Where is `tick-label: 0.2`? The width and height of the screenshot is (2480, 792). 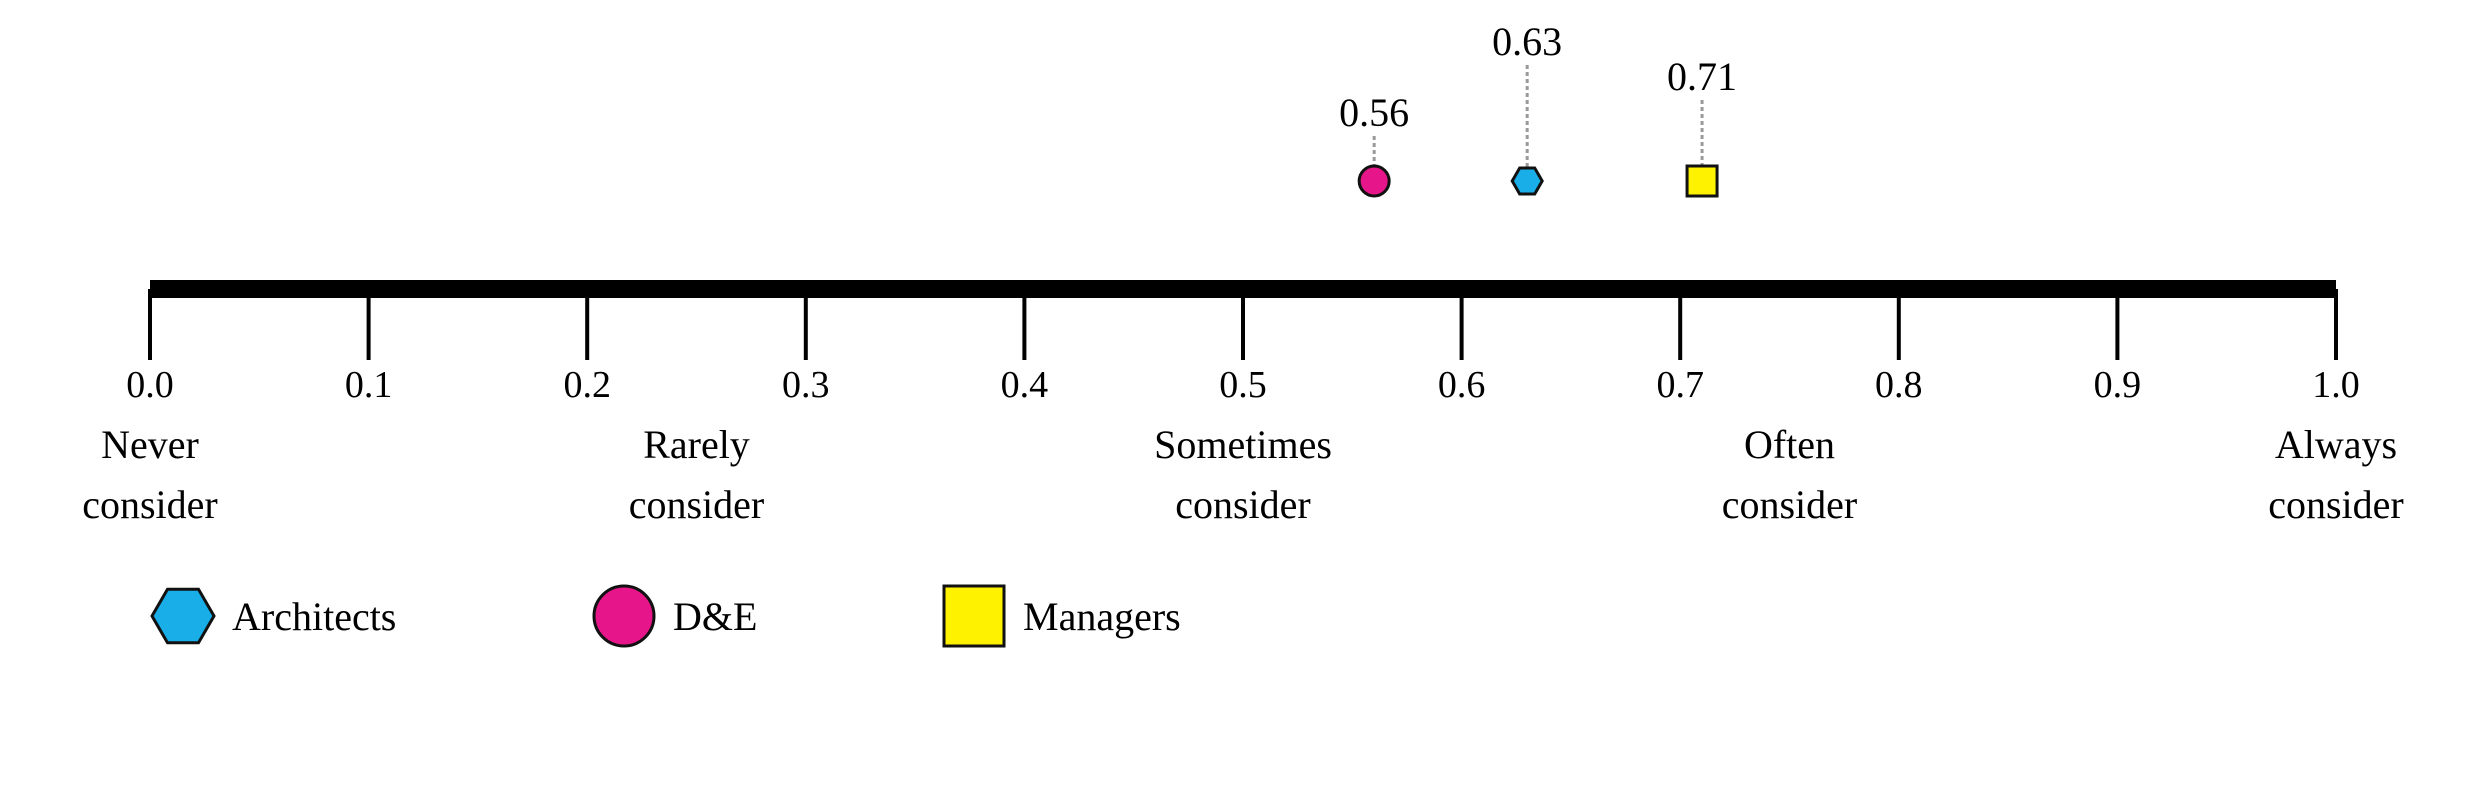 tick-label: 0.2 is located at coordinates (587, 385).